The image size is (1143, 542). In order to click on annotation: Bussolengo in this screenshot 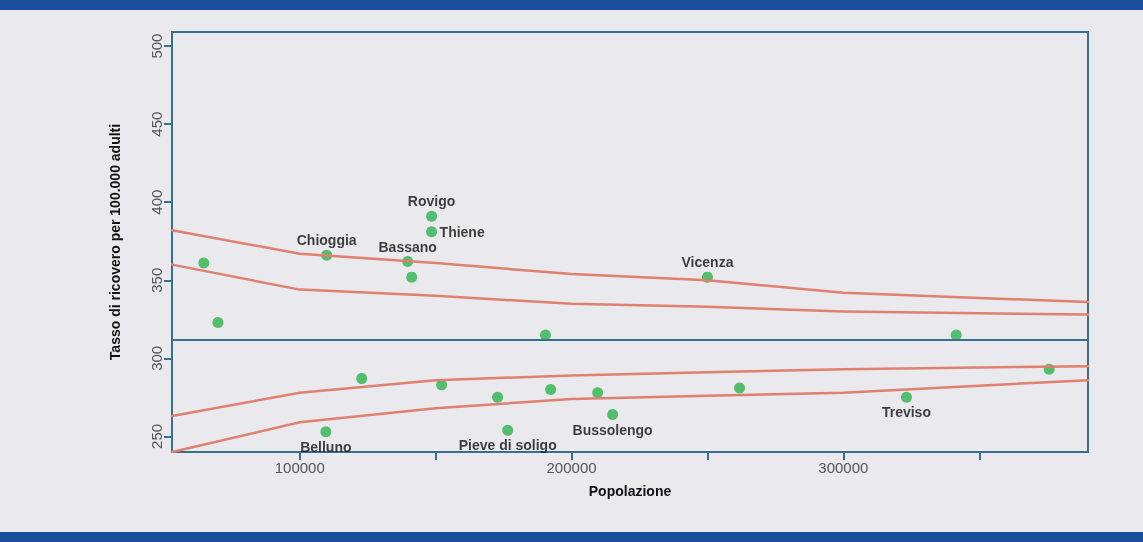, I will do `click(612, 429)`.